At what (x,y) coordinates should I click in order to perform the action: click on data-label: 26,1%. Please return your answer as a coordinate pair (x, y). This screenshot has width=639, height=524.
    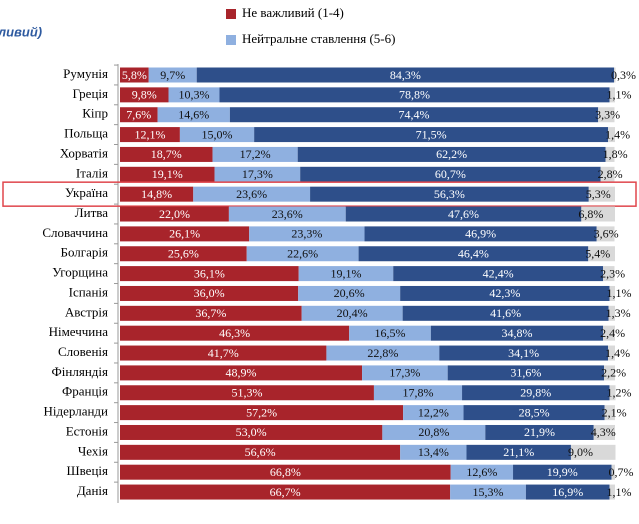
    Looking at the image, I should click on (184, 234).